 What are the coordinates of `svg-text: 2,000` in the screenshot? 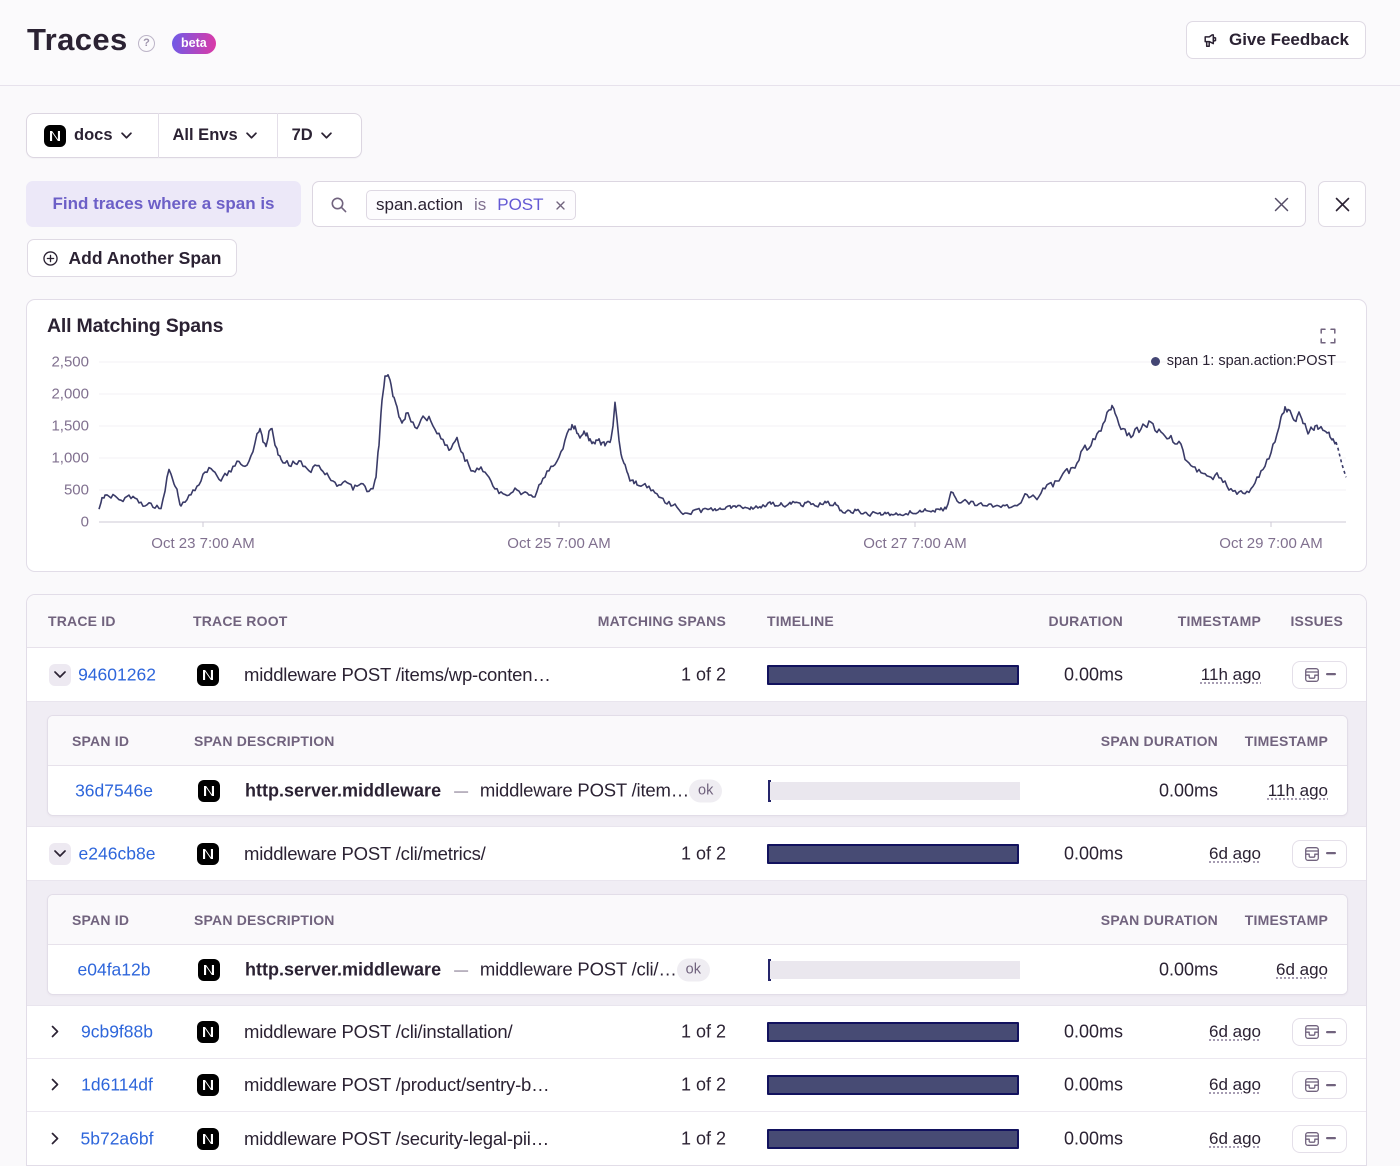 It's located at (70, 394).